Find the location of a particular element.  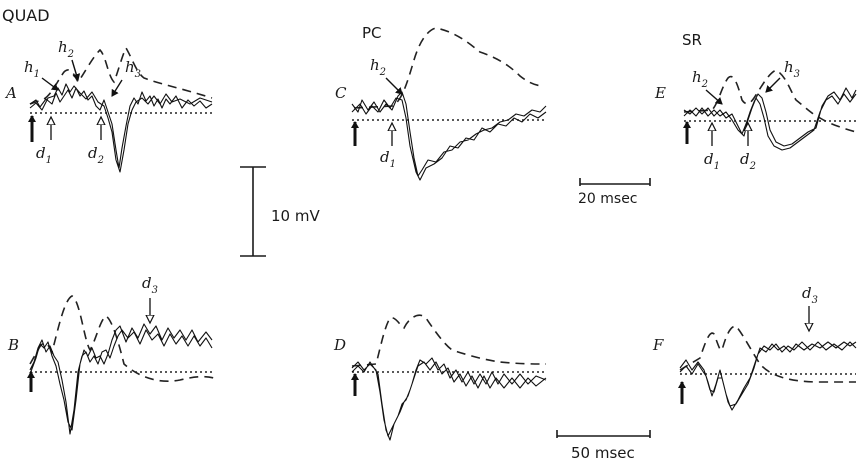

marker-label-h3: h3 is located at coordinates (133, 69).